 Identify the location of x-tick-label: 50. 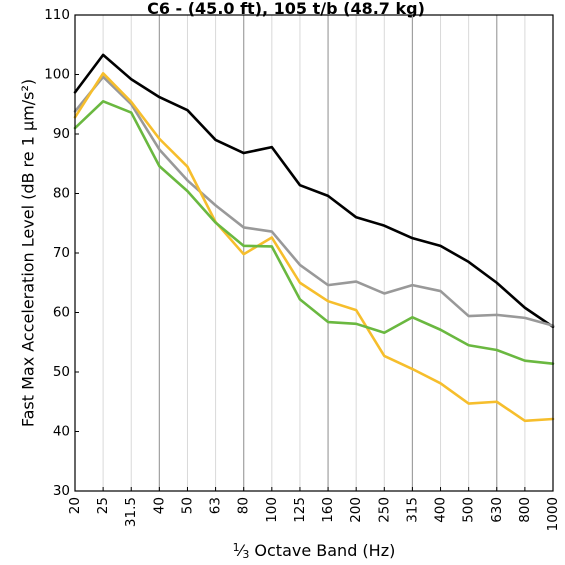
(187, 505).